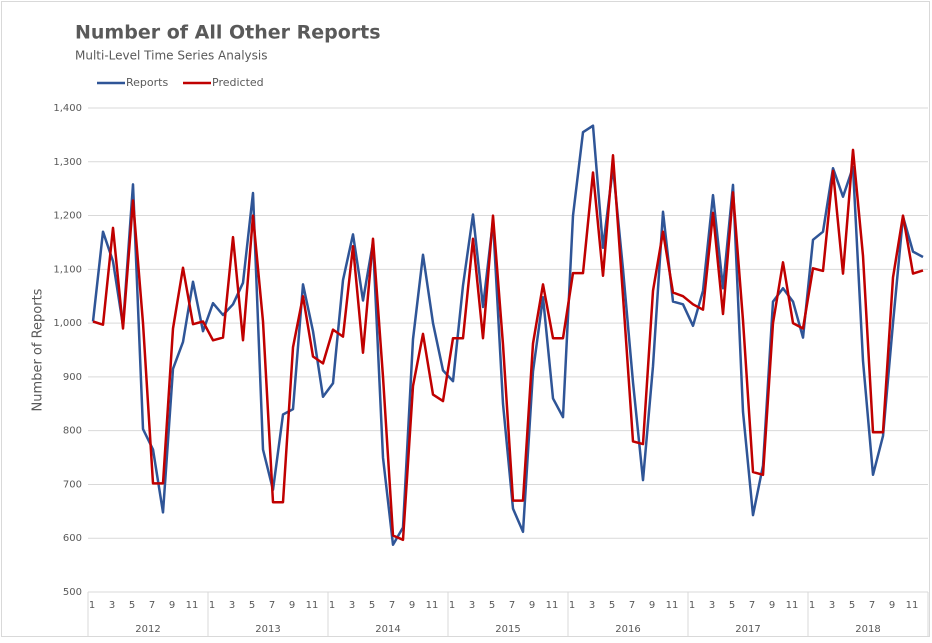 The image size is (932, 643). I want to click on legend-label: Reports, so click(147, 82).